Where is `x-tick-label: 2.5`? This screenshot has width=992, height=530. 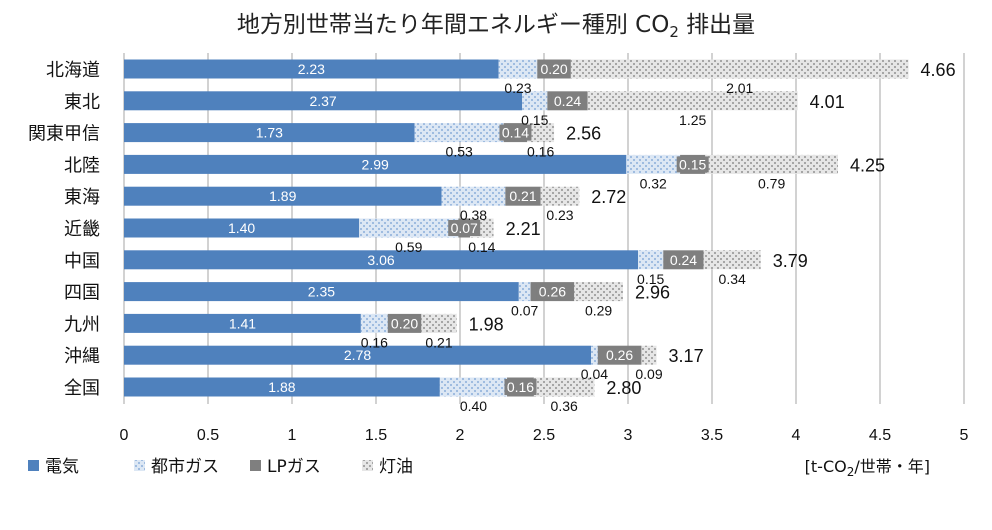
x-tick-label: 2.5 is located at coordinates (544, 435).